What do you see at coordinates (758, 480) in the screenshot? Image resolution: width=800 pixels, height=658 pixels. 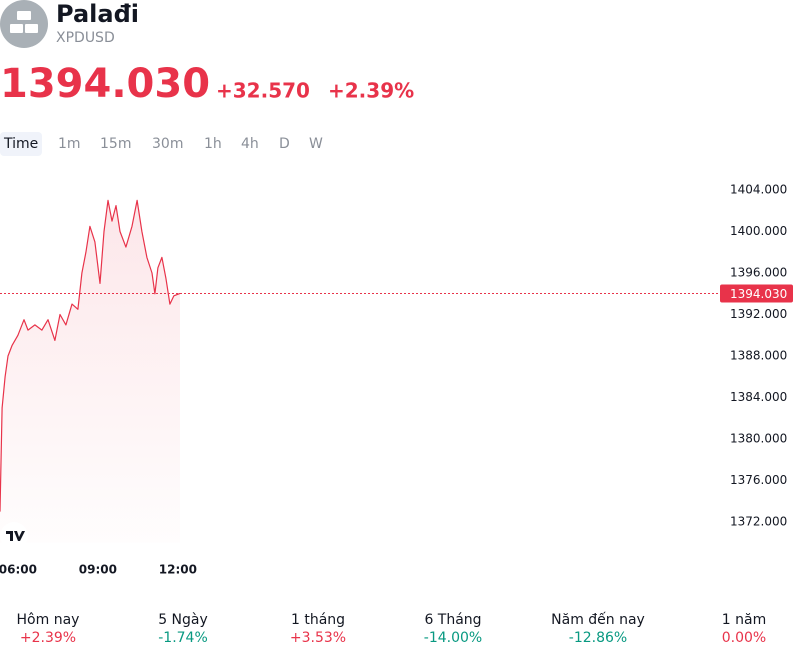 I see `y-tick-label: 1376.000` at bounding box center [758, 480].